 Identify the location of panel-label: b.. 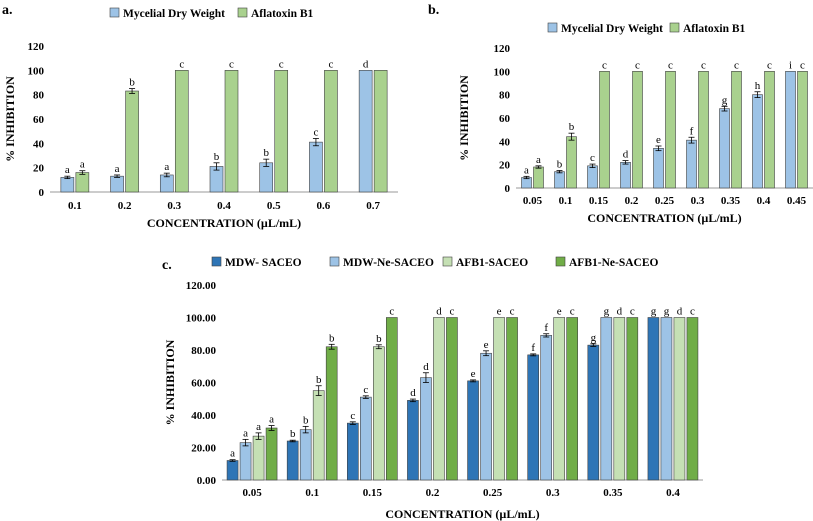
(433, 10).